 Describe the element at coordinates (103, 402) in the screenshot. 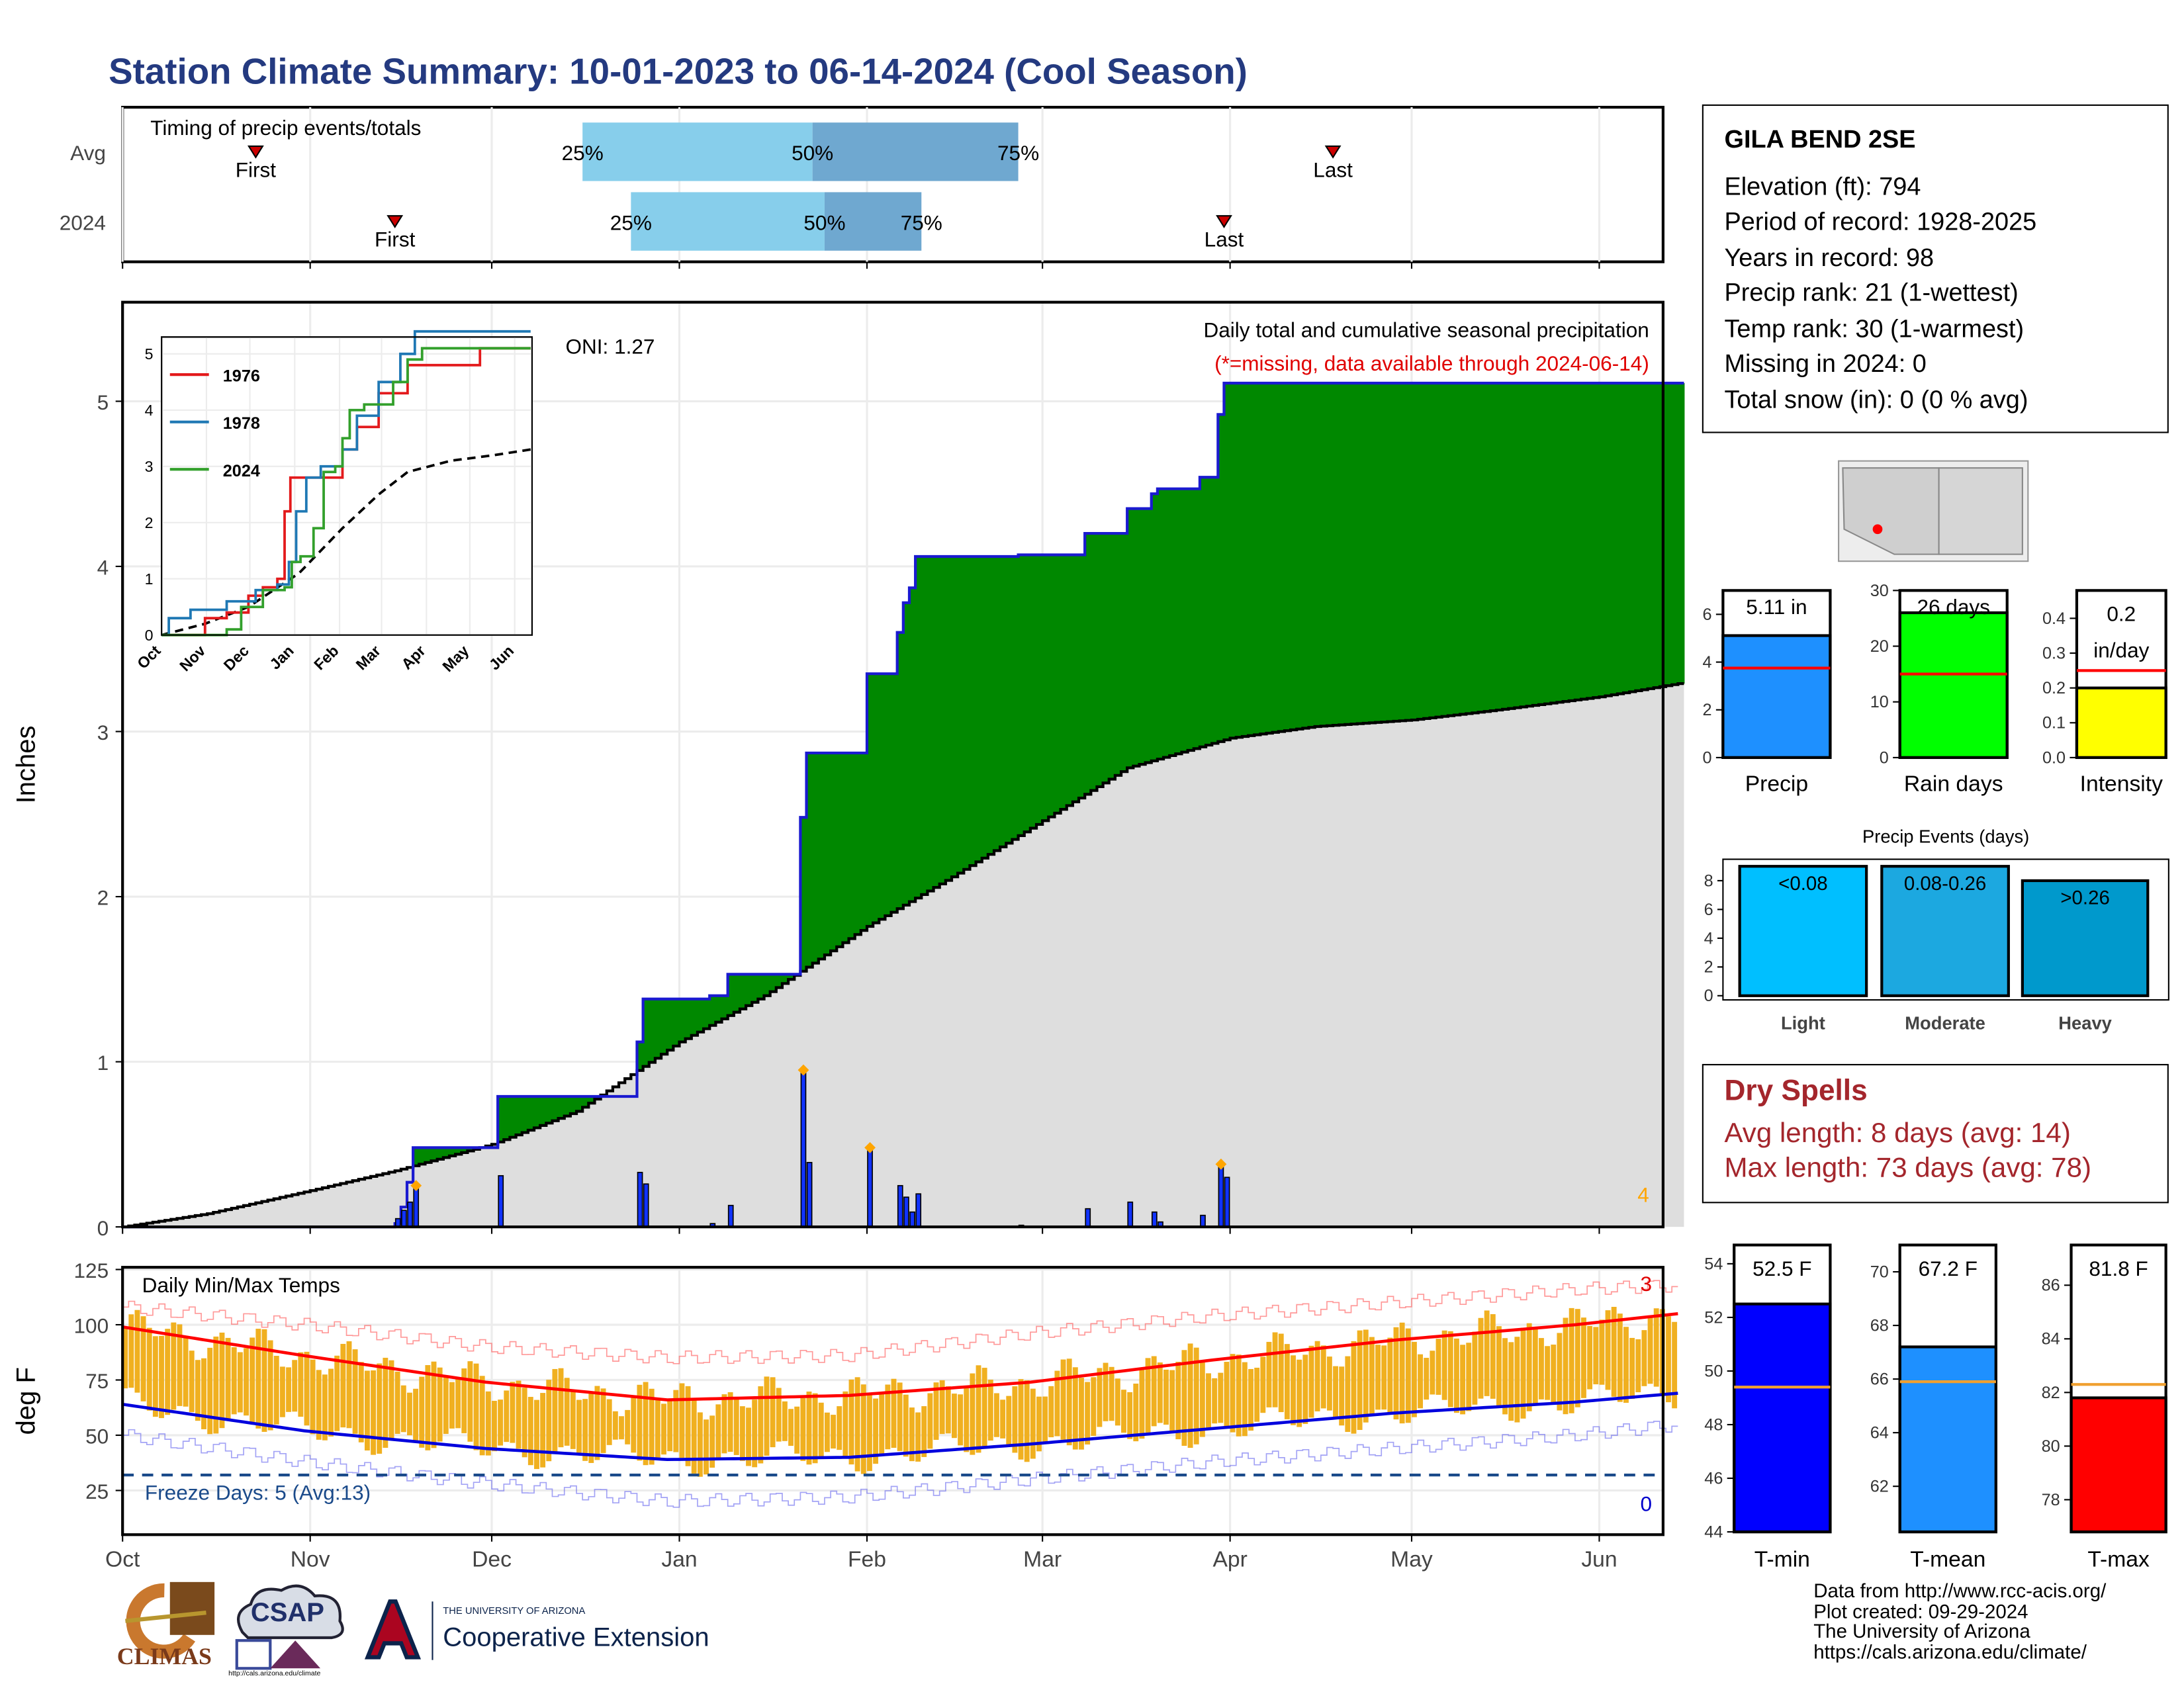

I see `precip-ytick-label: 5` at that location.